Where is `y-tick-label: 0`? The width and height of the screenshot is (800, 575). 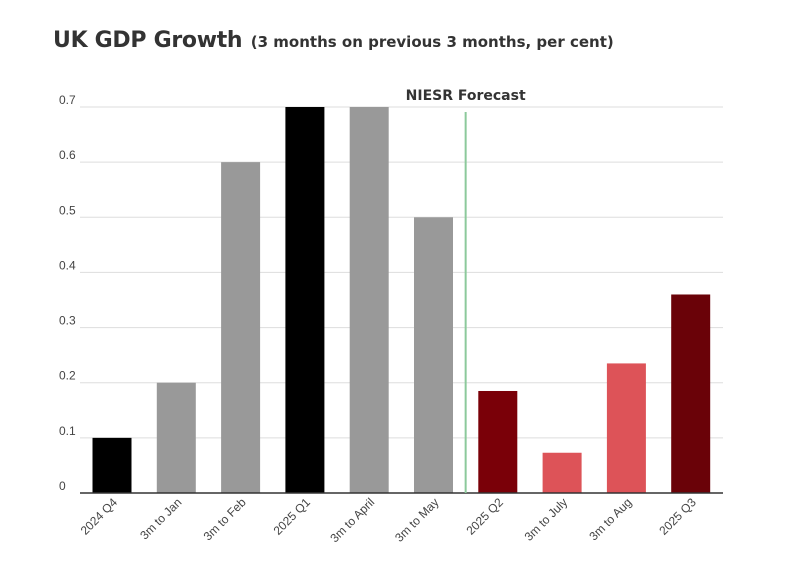 y-tick-label: 0 is located at coordinates (62, 486).